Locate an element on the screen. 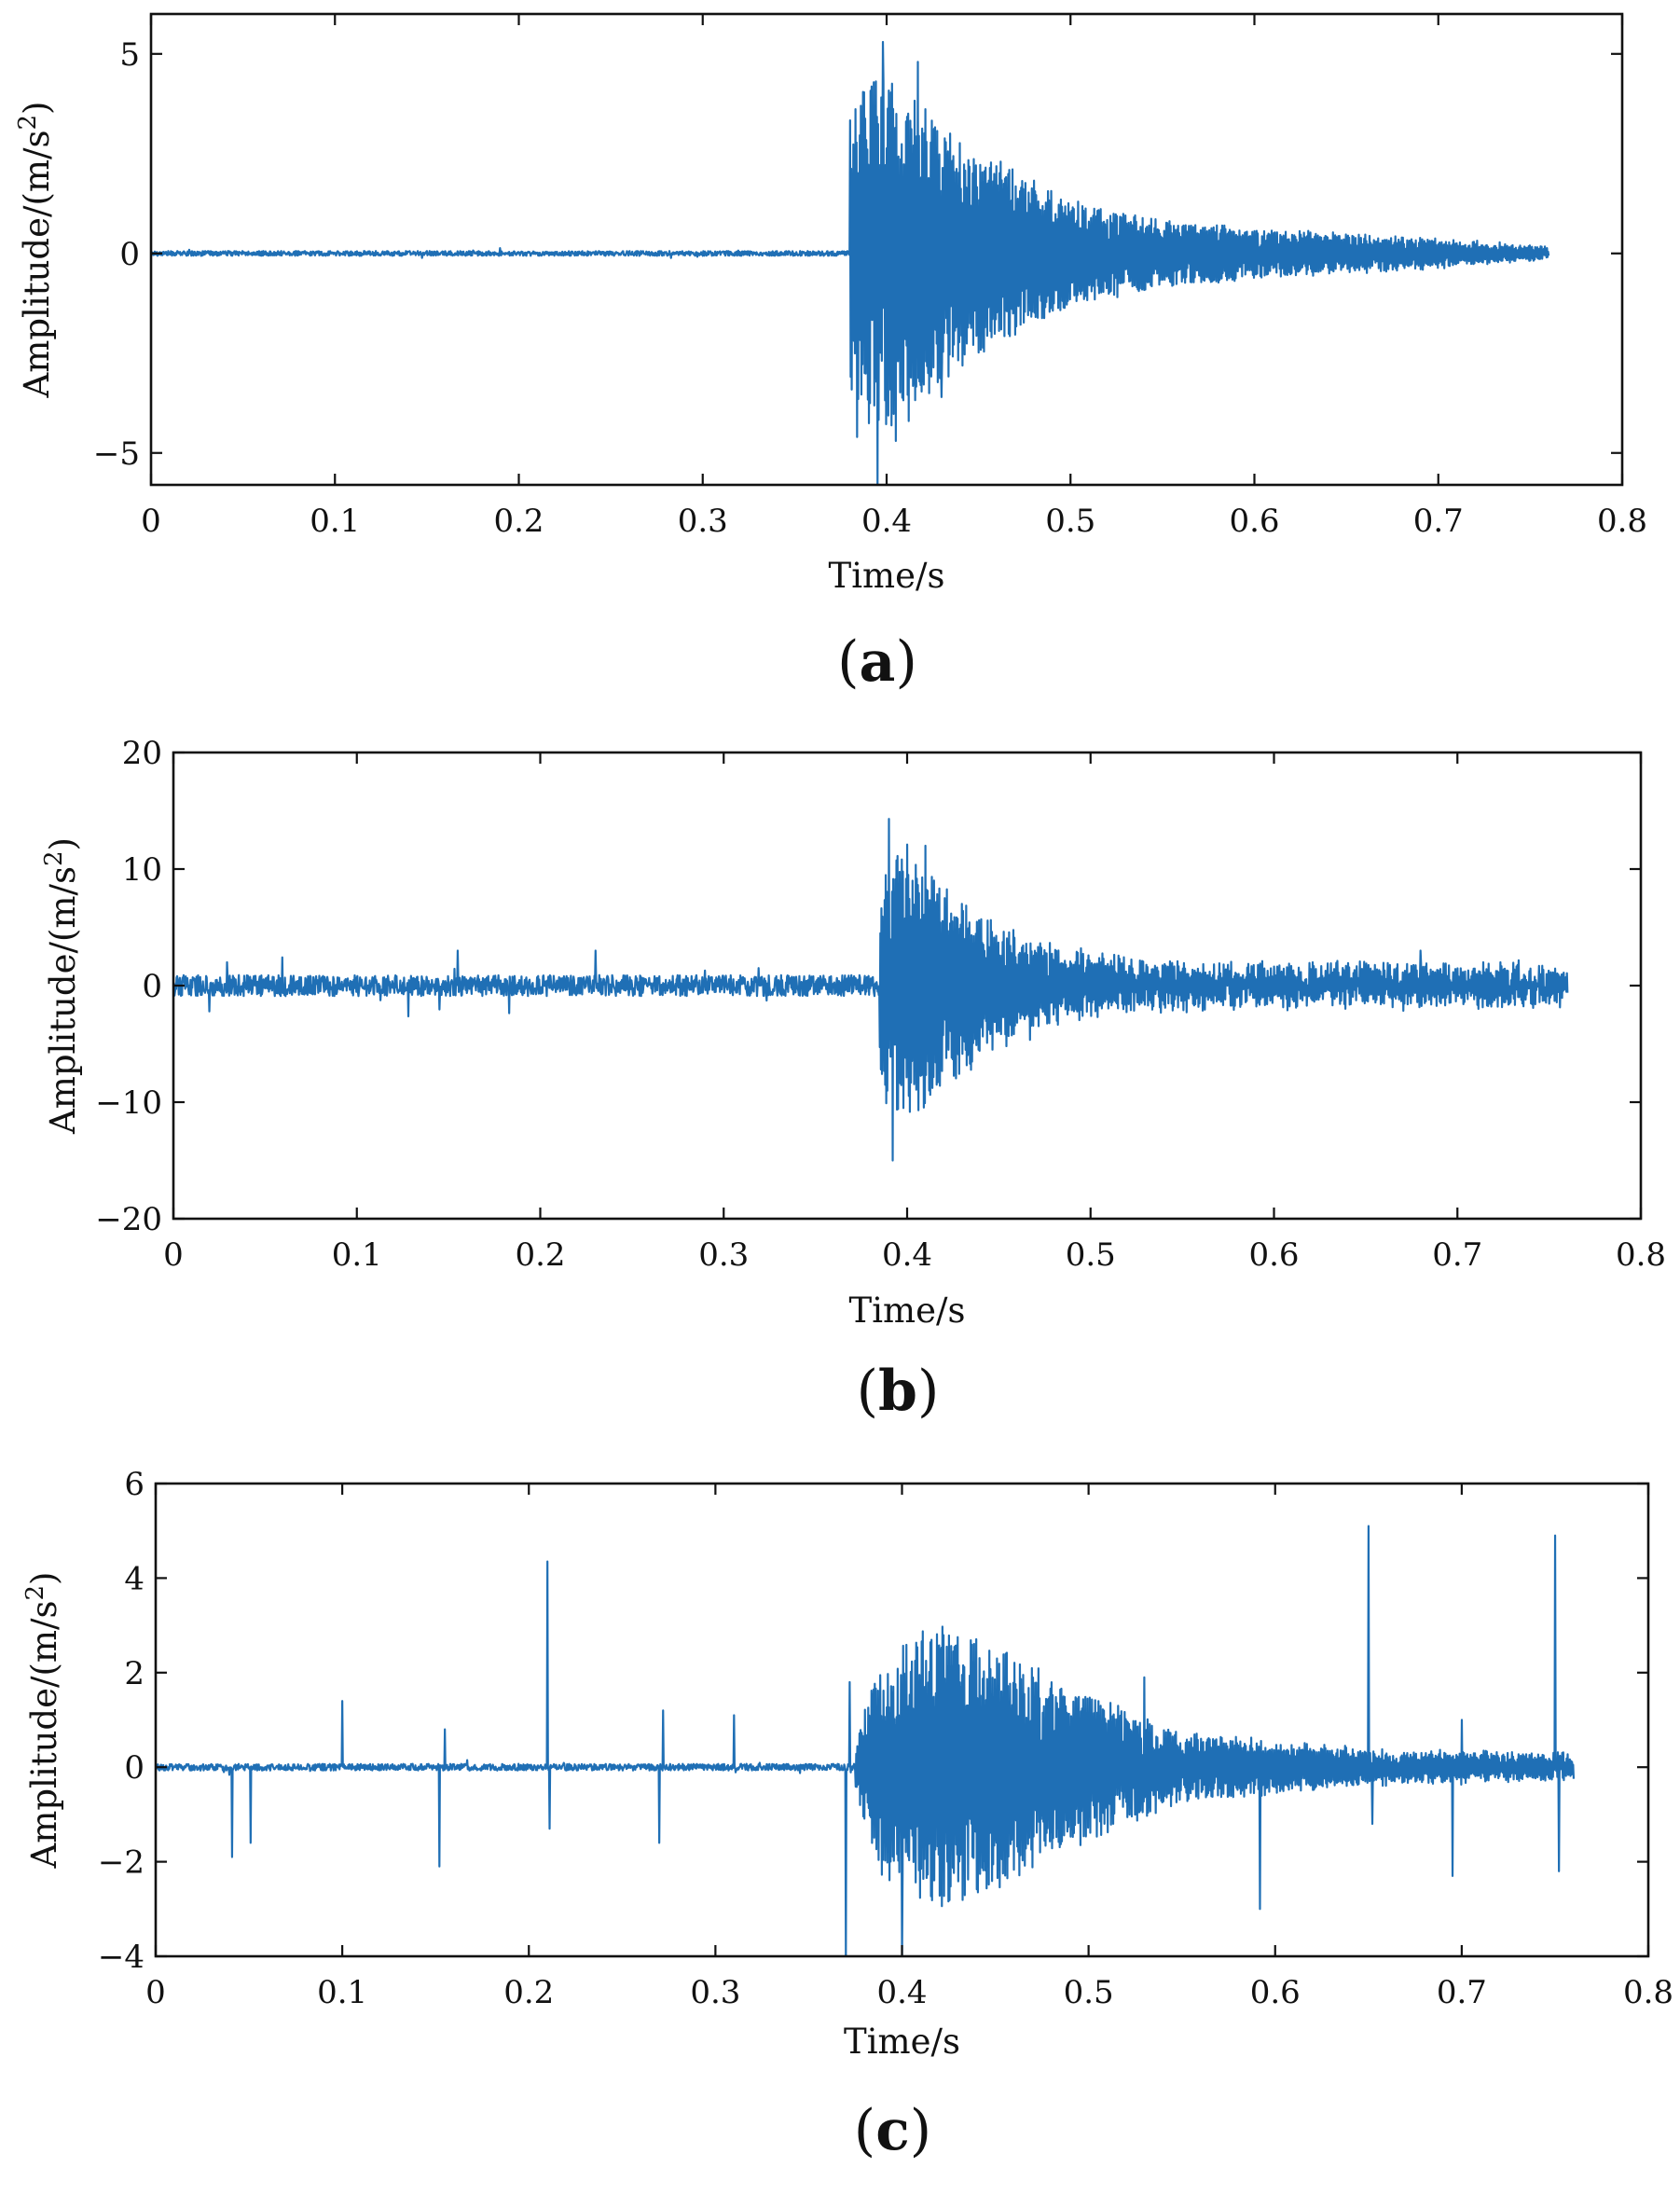 This screenshot has height=2195, width=1680. x-tick-label-b-8: 0.8 is located at coordinates (1641, 1255).